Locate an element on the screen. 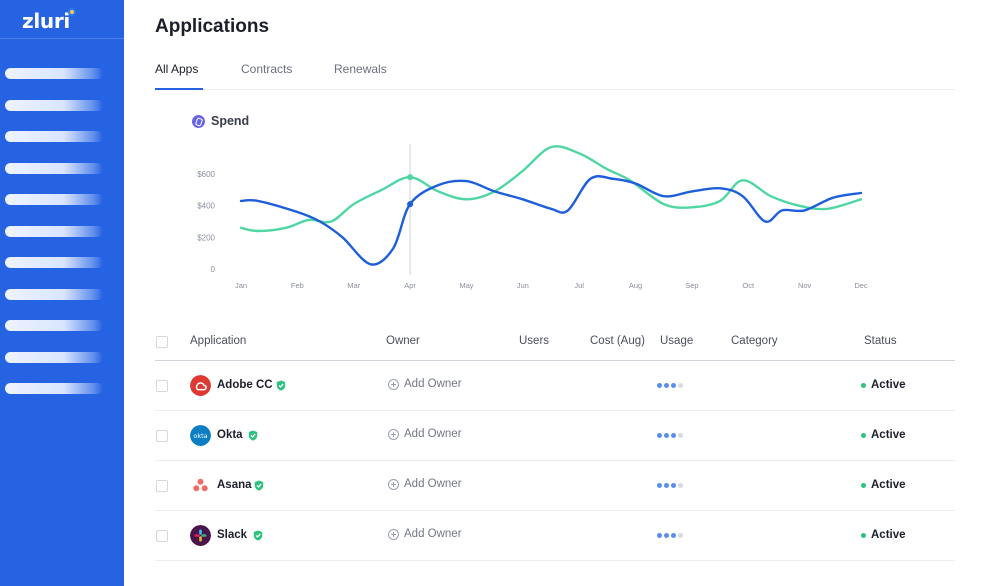  series-line-green is located at coordinates (551, 189).